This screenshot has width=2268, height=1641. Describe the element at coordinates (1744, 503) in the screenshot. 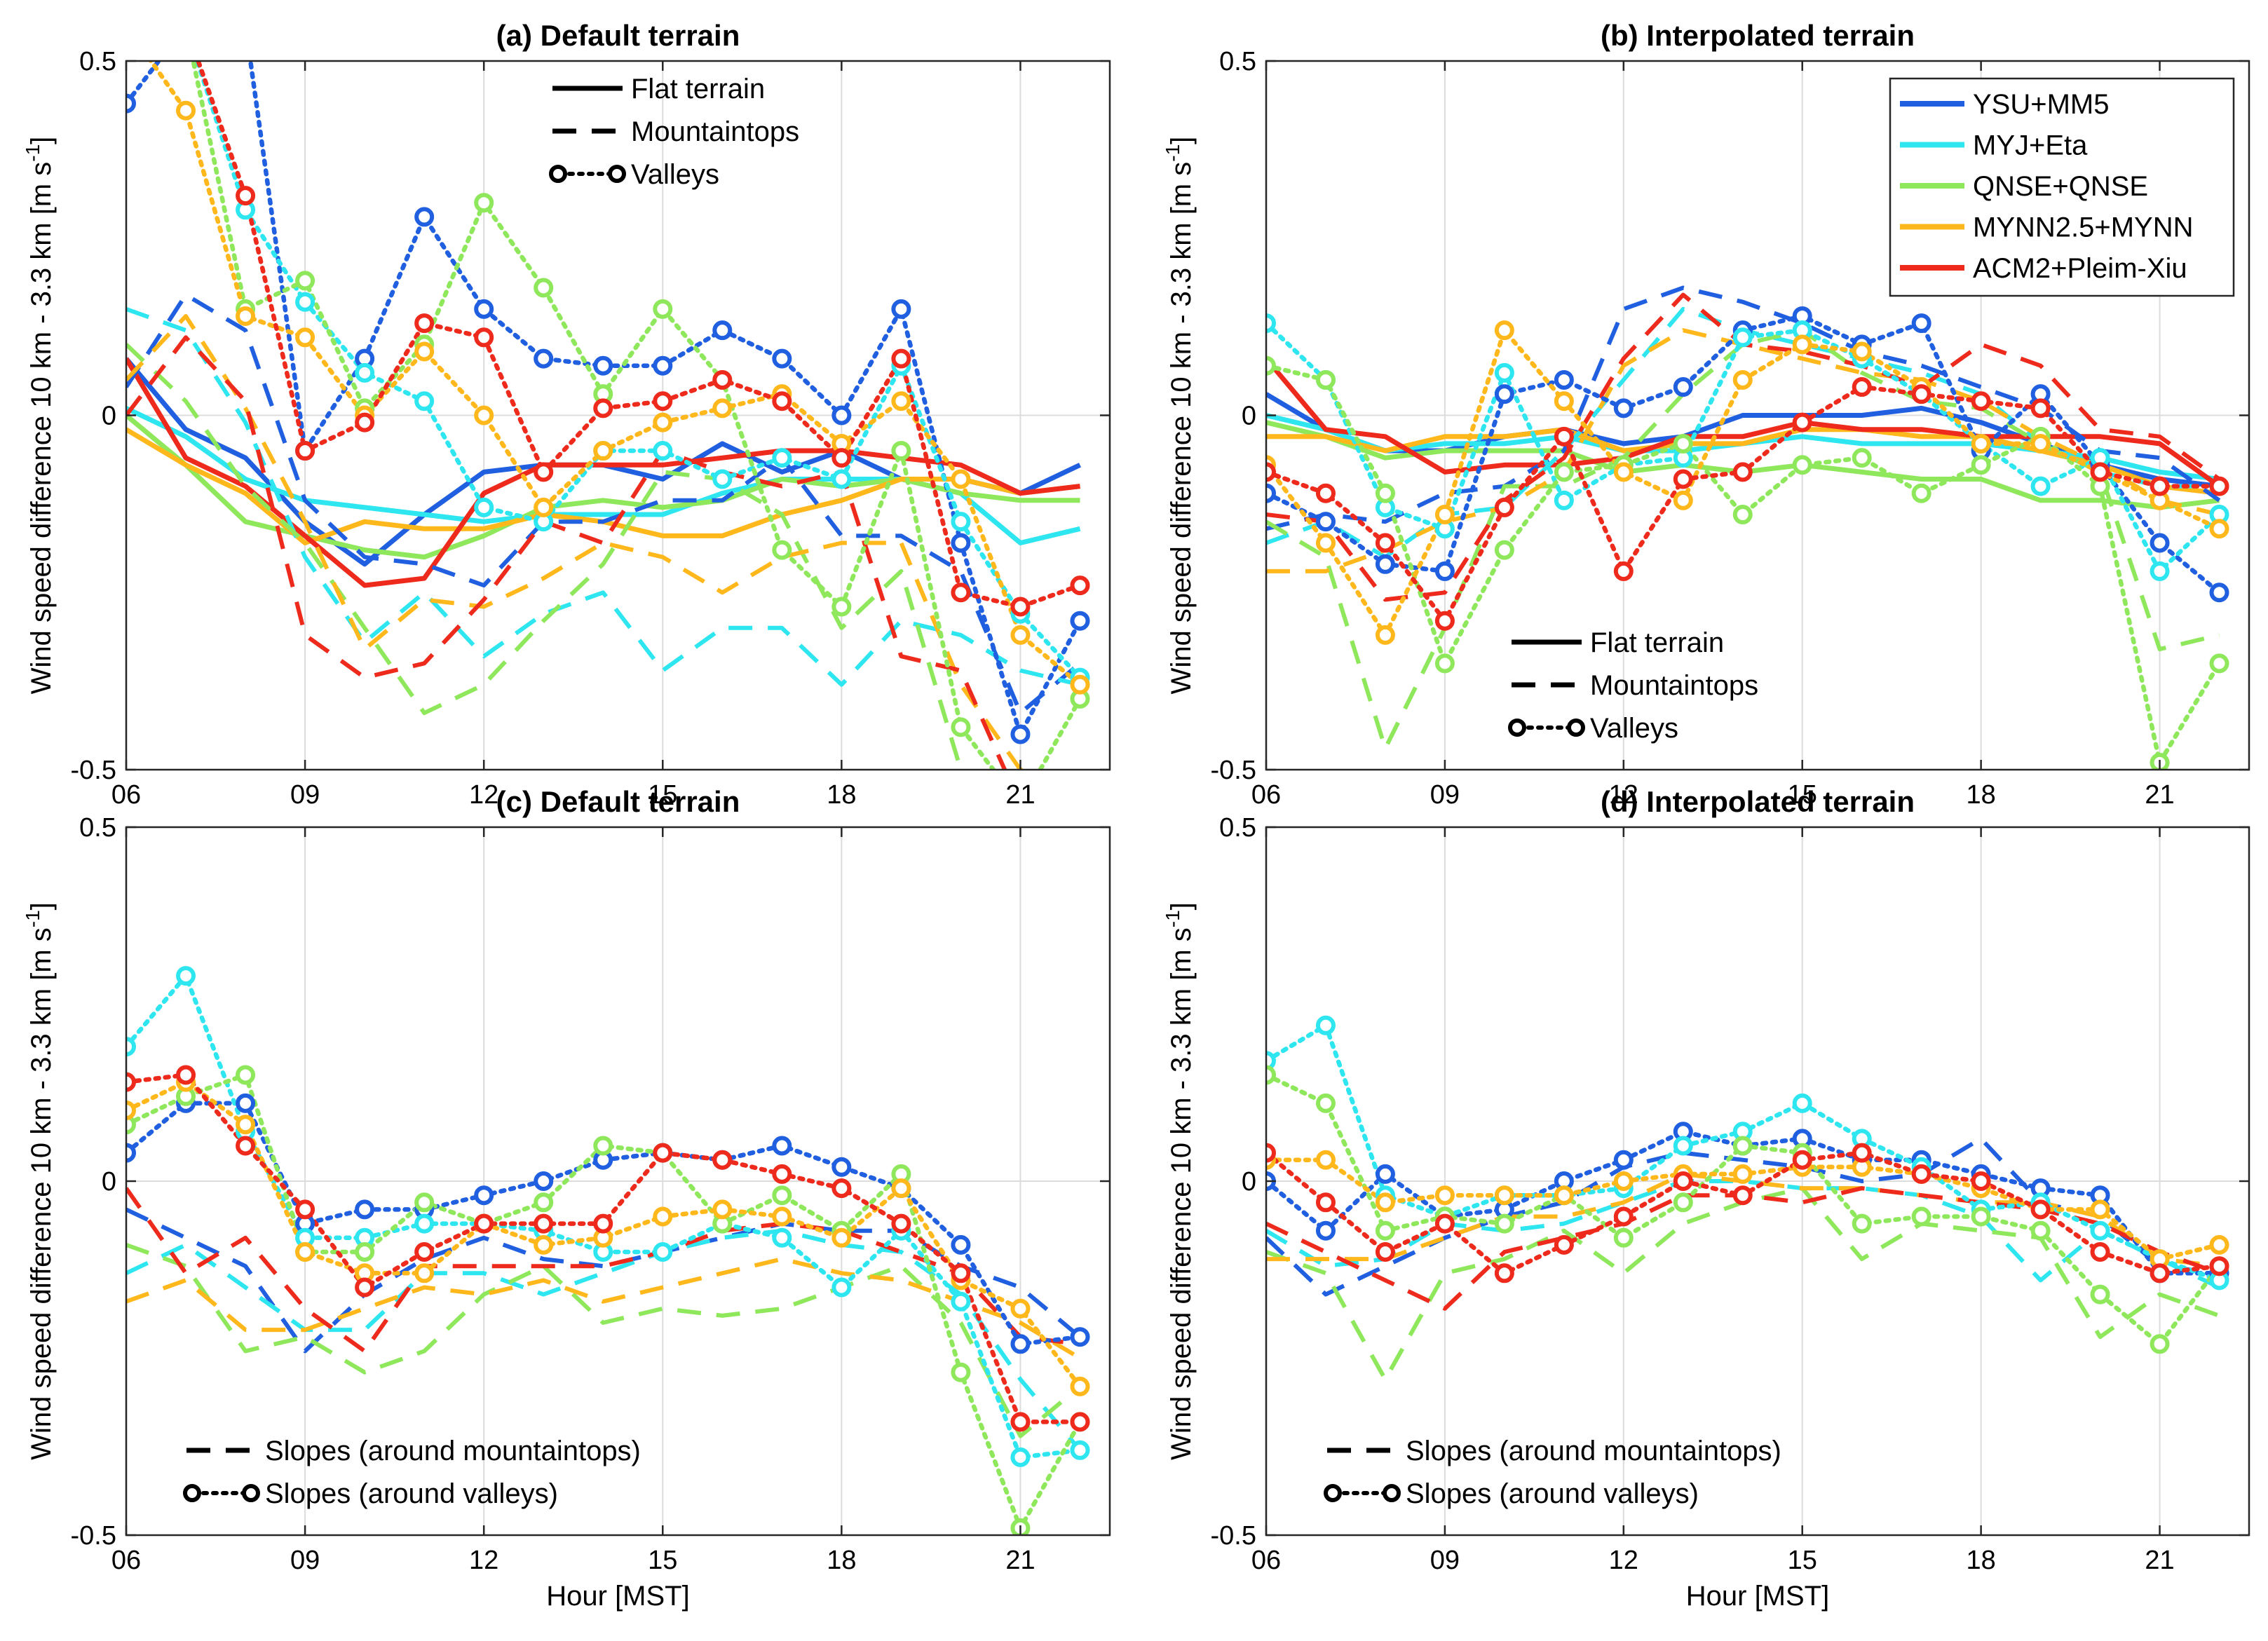

I see `series-line-valleys-acm2-pleim-xiu` at that location.